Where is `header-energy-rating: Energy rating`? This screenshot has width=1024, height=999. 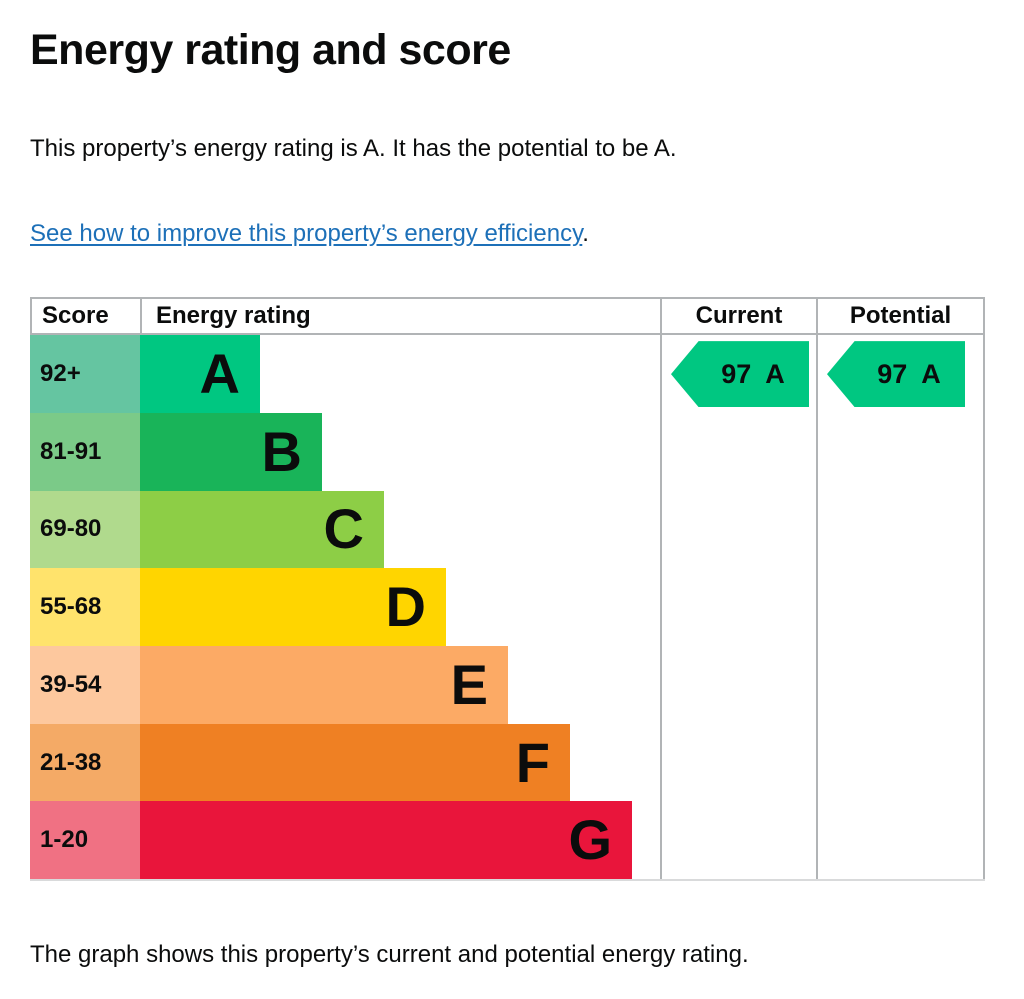 header-energy-rating: Energy rating is located at coordinates (400, 316).